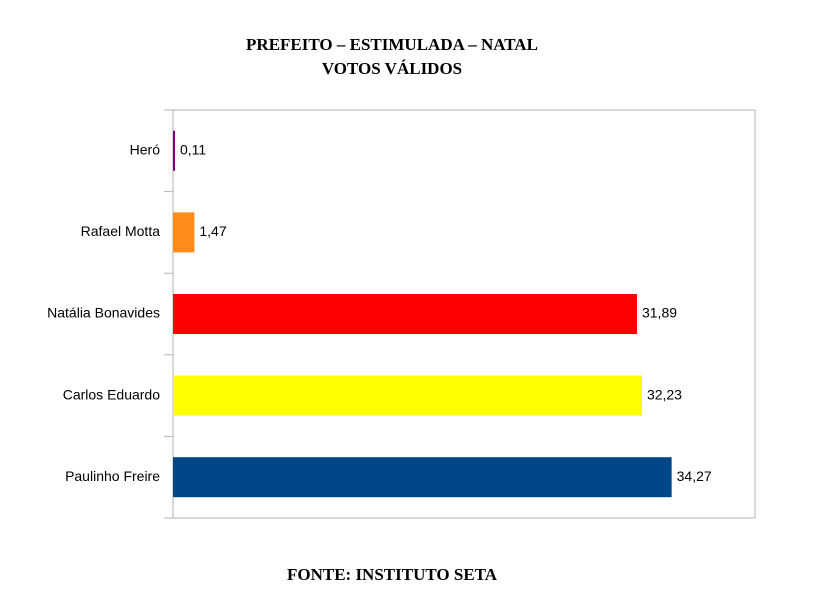 This screenshot has height=593, width=817. What do you see at coordinates (103, 313) in the screenshot?
I see `y-tick-label: Natália Bonavides` at bounding box center [103, 313].